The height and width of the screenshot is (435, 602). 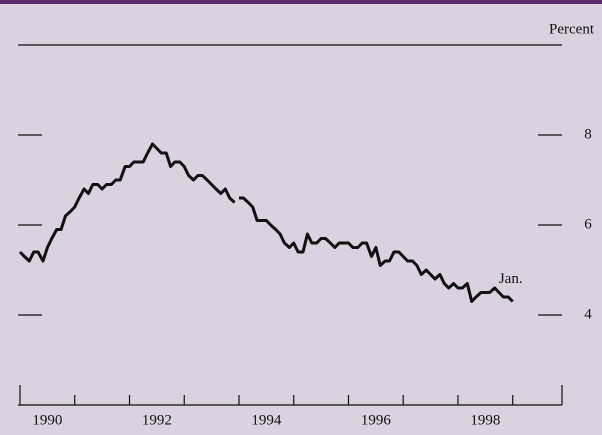 What do you see at coordinates (301, 2) in the screenshot?
I see `top-rule` at bounding box center [301, 2].